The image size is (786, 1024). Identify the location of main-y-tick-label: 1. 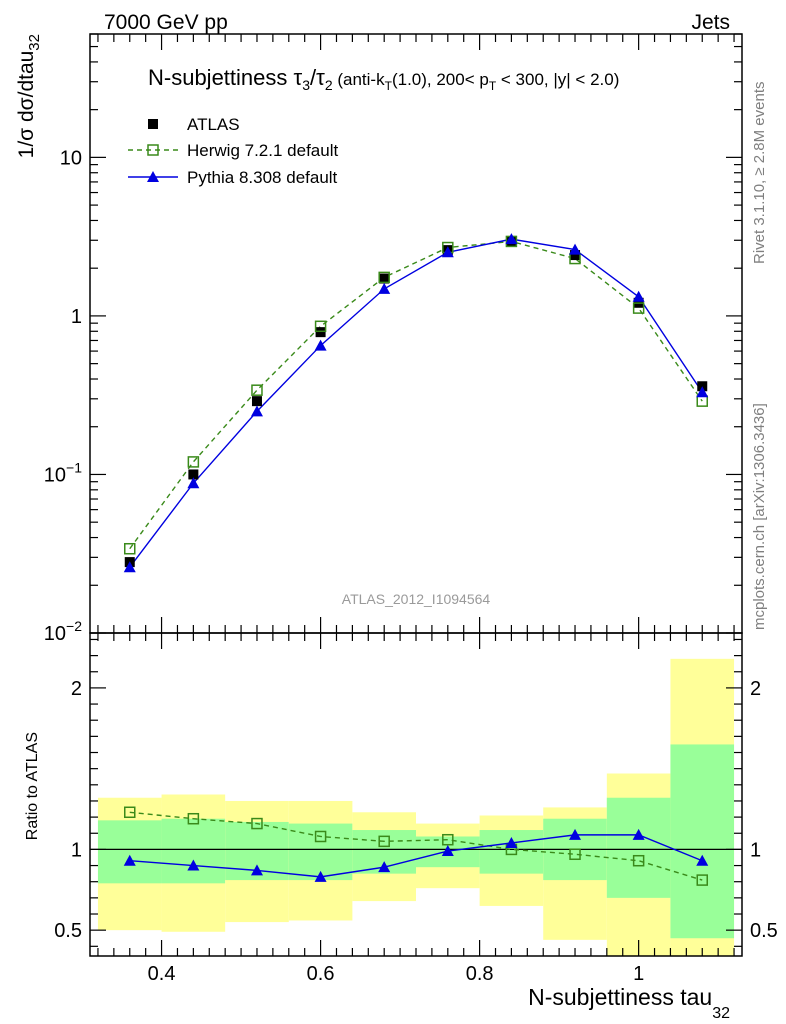
(76, 317).